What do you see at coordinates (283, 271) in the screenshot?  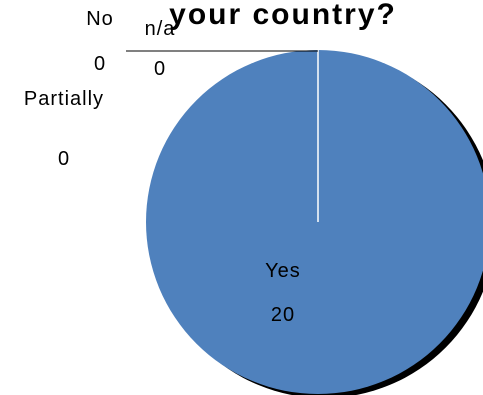 I see `data-label-category-yes: Yes` at bounding box center [283, 271].